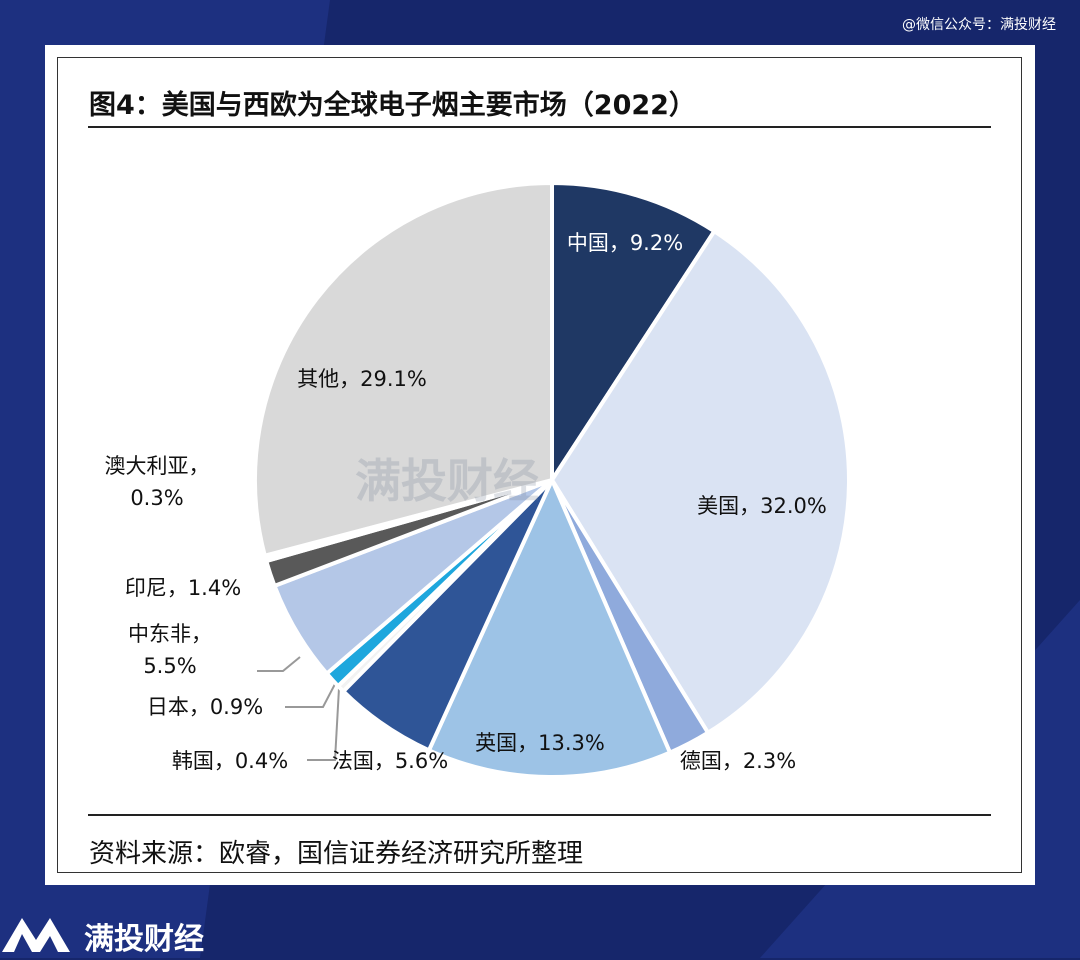 The height and width of the screenshot is (960, 1080). I want to click on logo-shape, so click(36, 935).